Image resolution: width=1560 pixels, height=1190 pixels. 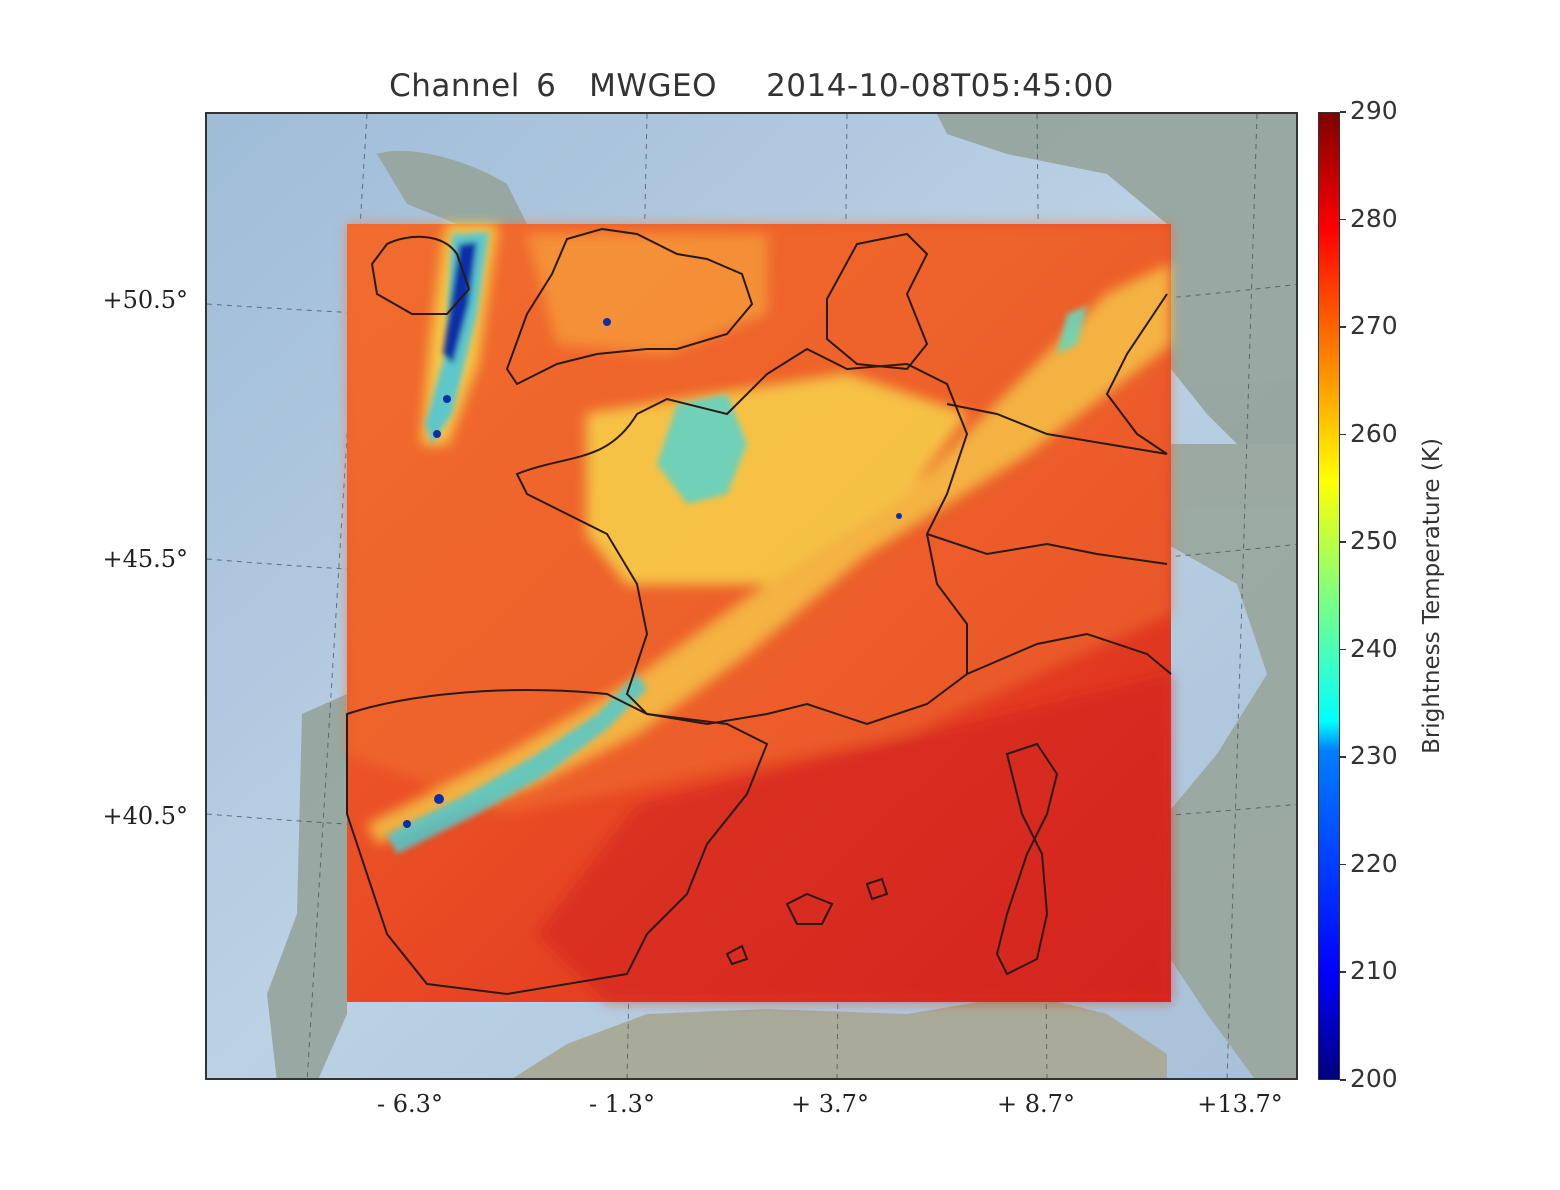 What do you see at coordinates (1072, 330) in the screenshot?
I see `cyan-spots-east` at bounding box center [1072, 330].